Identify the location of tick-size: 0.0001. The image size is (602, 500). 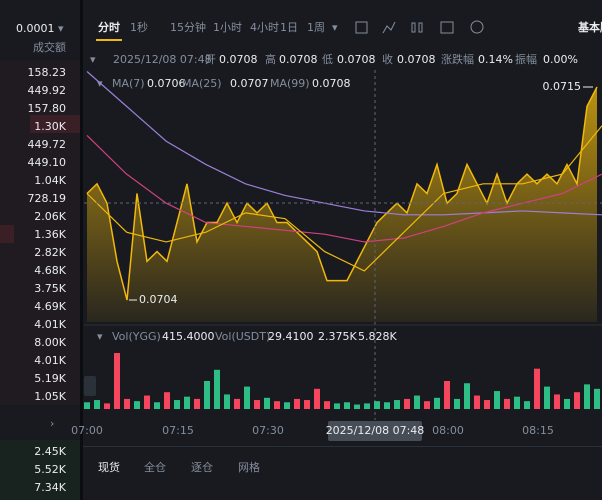
(35, 28).